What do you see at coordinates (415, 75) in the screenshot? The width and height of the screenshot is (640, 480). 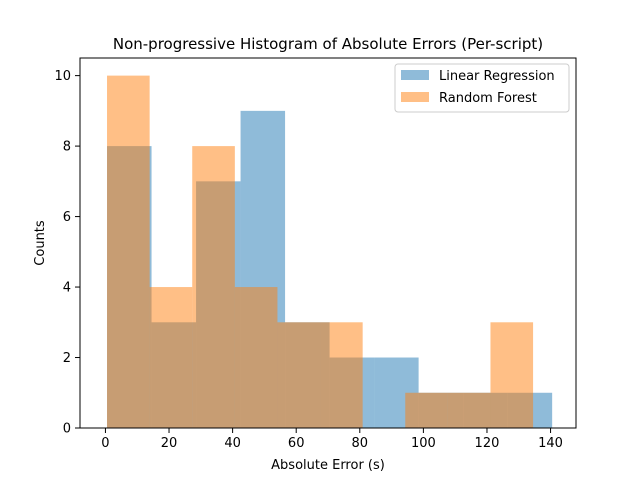 I see `legend-swatch-linear-regression` at bounding box center [415, 75].